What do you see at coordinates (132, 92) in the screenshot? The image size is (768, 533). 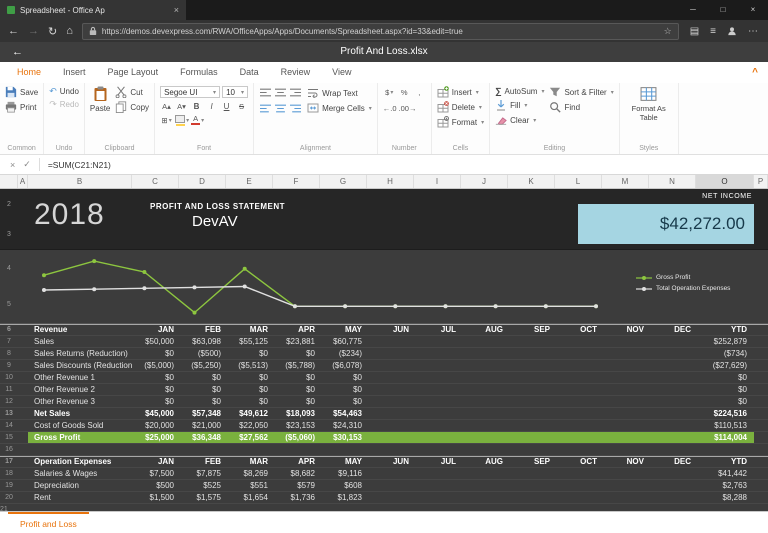 I see `cut-button: Cut` at bounding box center [132, 92].